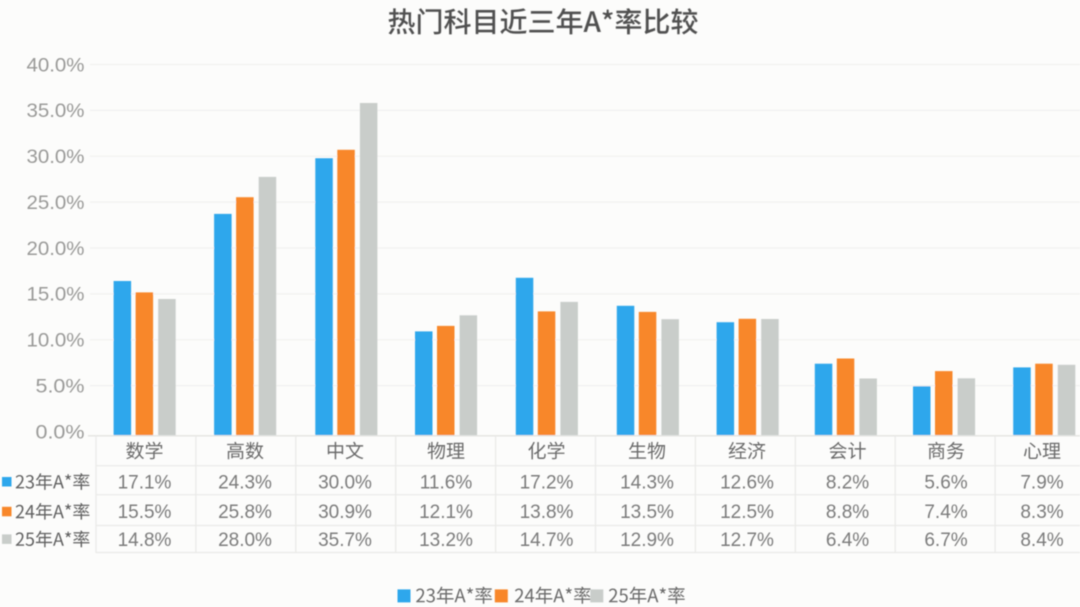  What do you see at coordinates (56, 203) in the screenshot?
I see `svg-text: 25.0%` at bounding box center [56, 203].